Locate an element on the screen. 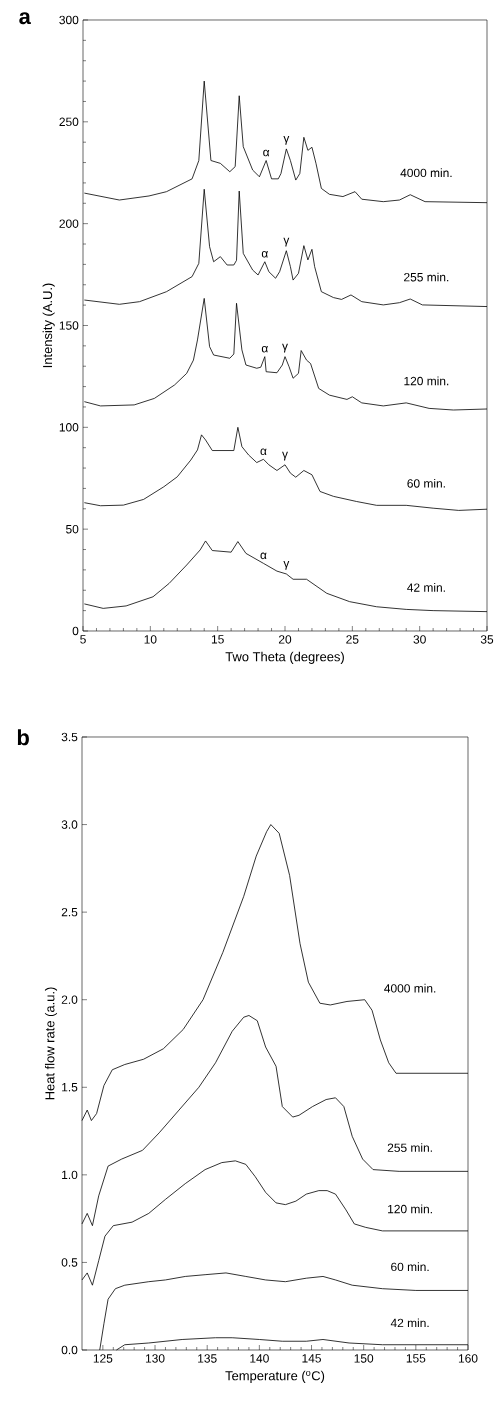  x-tick-label: 140 is located at coordinates (259, 1358).